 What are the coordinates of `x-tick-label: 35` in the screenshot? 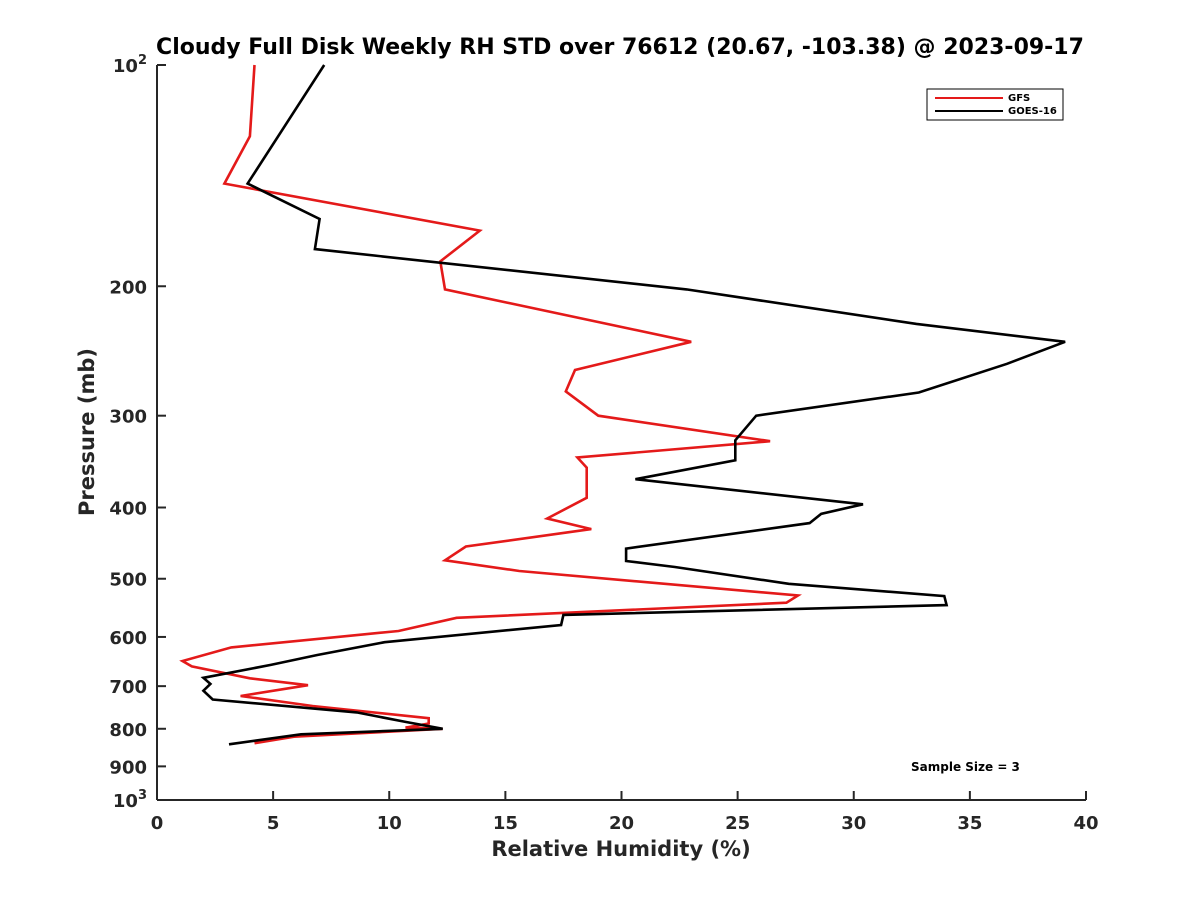 It's located at (969, 823).